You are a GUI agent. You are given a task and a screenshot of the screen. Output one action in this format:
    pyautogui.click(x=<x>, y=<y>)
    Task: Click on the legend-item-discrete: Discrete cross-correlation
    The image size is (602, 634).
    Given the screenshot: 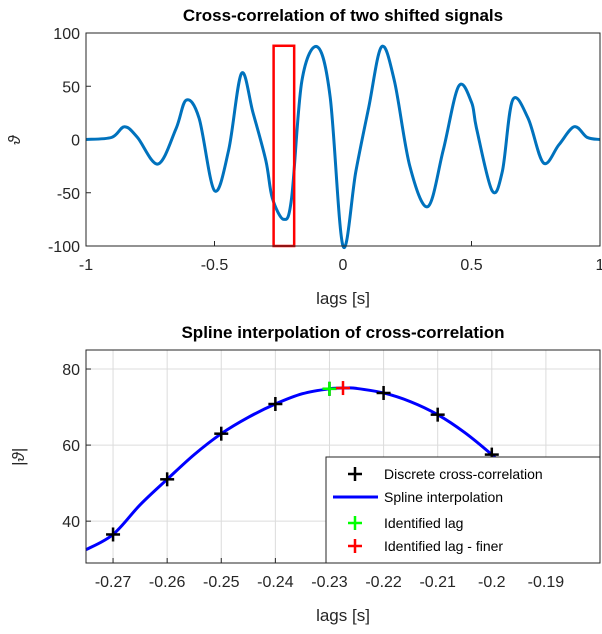 What is the action you would take?
    pyautogui.click(x=445, y=474)
    